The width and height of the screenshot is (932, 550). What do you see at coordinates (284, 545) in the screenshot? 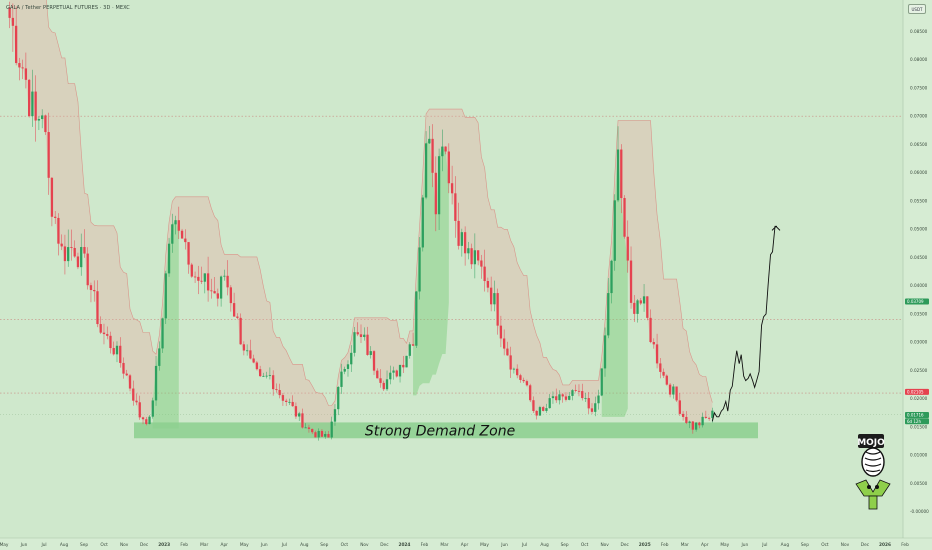
I see `x-tick-label: Jul` at bounding box center [284, 545].